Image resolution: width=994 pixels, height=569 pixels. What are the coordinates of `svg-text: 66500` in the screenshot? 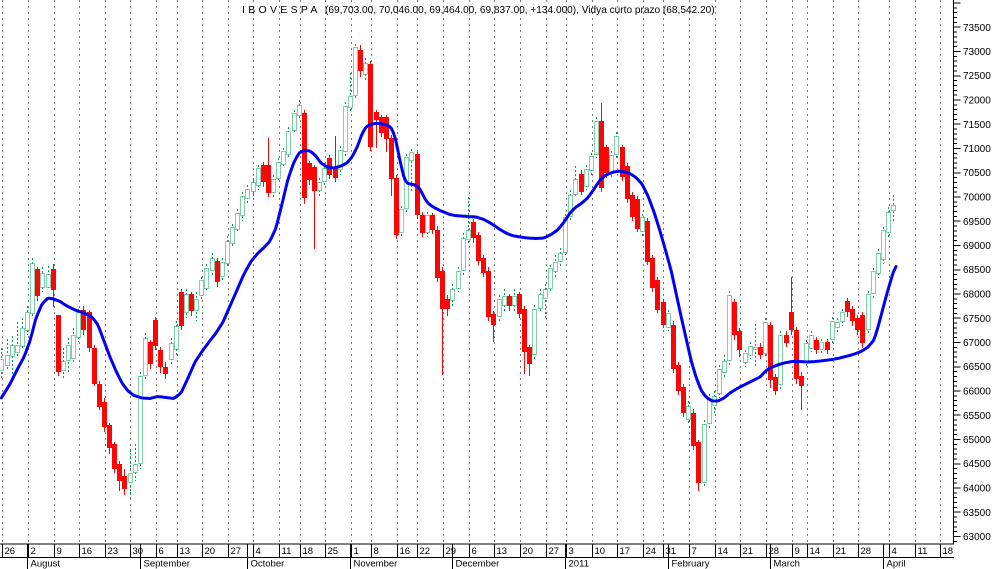 It's located at (977, 367).